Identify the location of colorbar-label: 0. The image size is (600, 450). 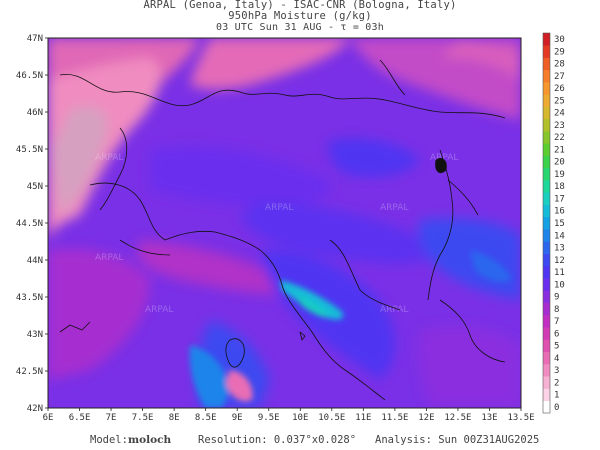
(556, 408).